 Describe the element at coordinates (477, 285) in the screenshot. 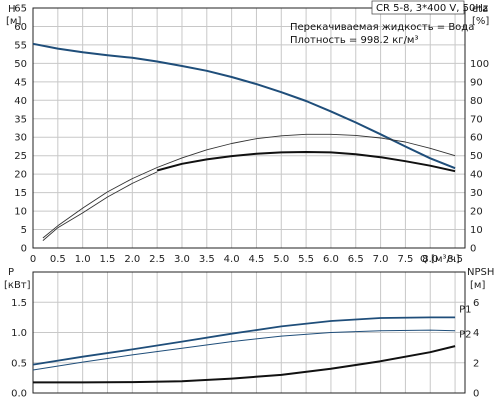

I see `y-right-axis-unit: [м]` at that location.